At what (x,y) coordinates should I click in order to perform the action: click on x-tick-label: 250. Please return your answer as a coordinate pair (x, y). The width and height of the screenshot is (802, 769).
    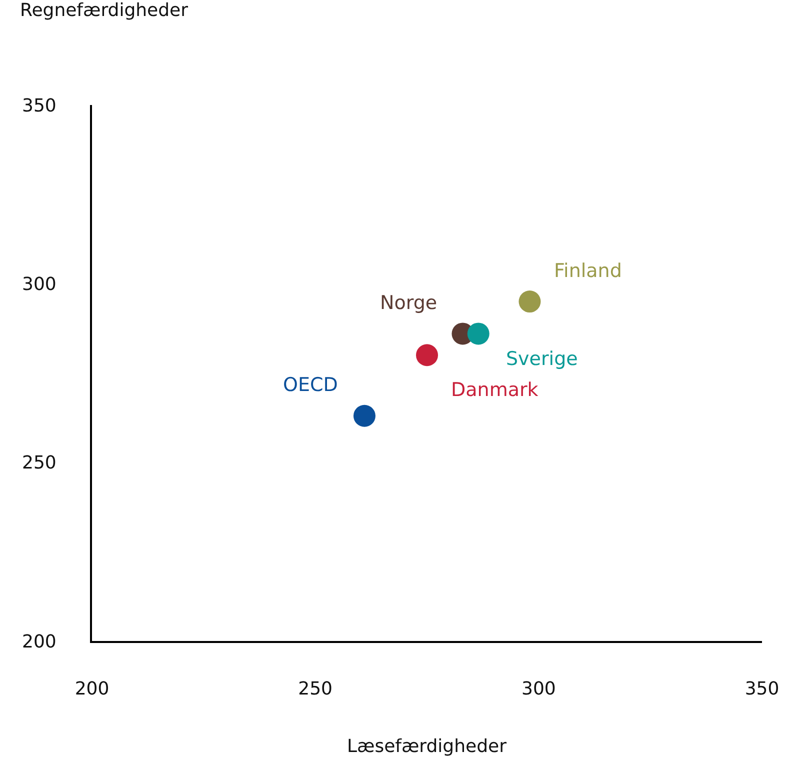
    Looking at the image, I should click on (315, 689).